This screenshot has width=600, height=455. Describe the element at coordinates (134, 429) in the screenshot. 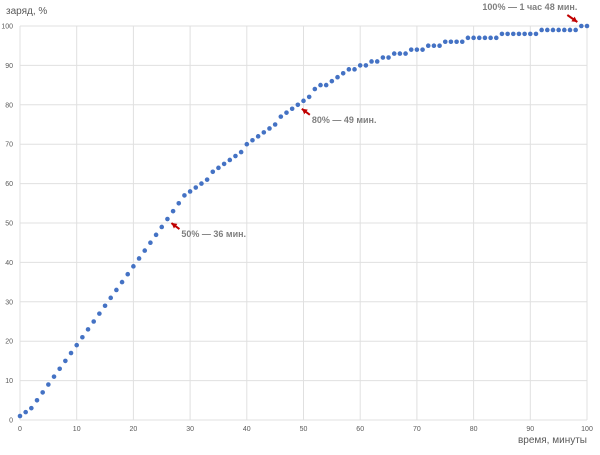

I see `x-tick-label: 20` at that location.